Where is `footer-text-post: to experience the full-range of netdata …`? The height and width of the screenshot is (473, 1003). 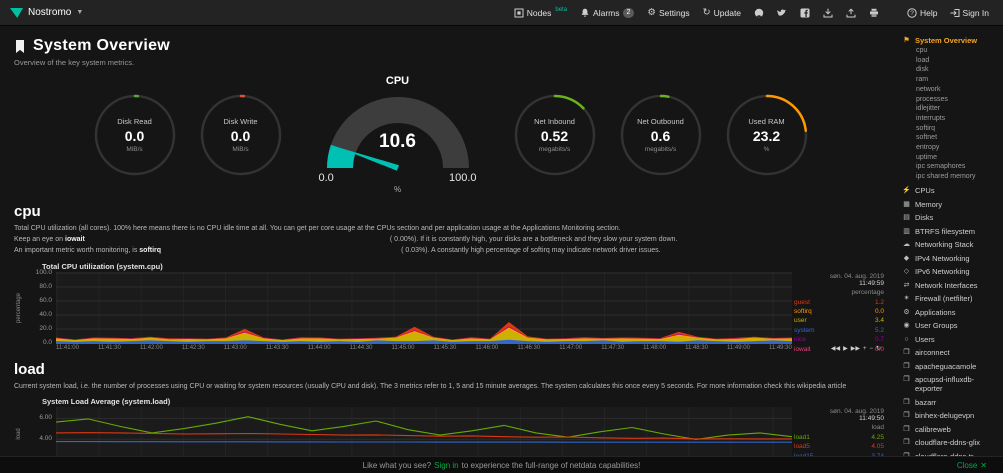 footer-text-post: to experience the full-range of netdata … is located at coordinates (551, 465).